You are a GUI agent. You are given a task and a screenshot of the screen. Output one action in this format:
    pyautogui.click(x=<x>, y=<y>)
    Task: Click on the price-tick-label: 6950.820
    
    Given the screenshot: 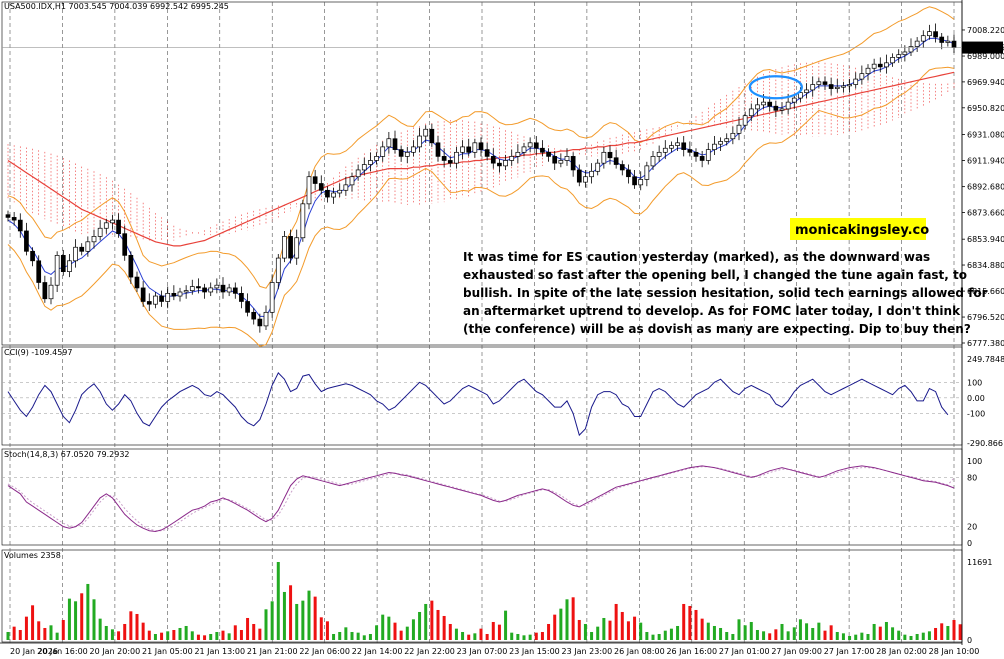 What is the action you would take?
    pyautogui.click(x=985, y=108)
    